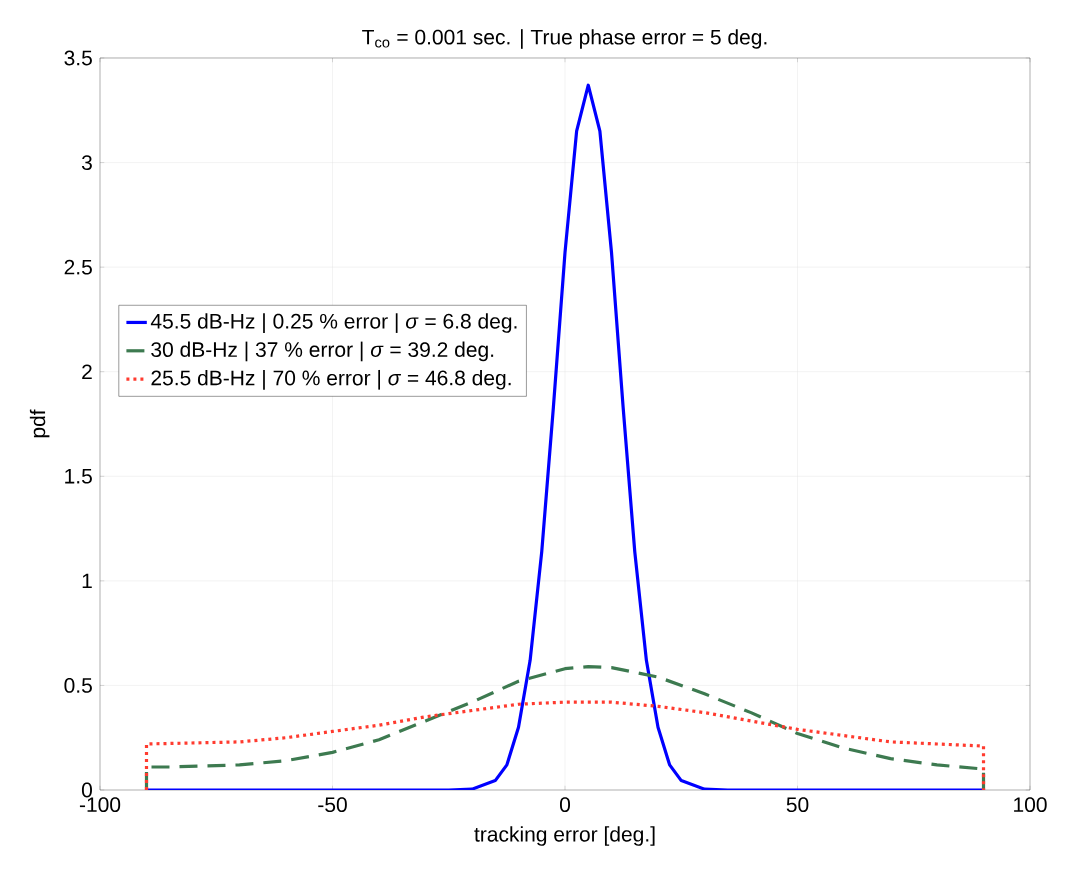  Describe the element at coordinates (78, 476) in the screenshot. I see `y-tick-label: 1.5` at that location.